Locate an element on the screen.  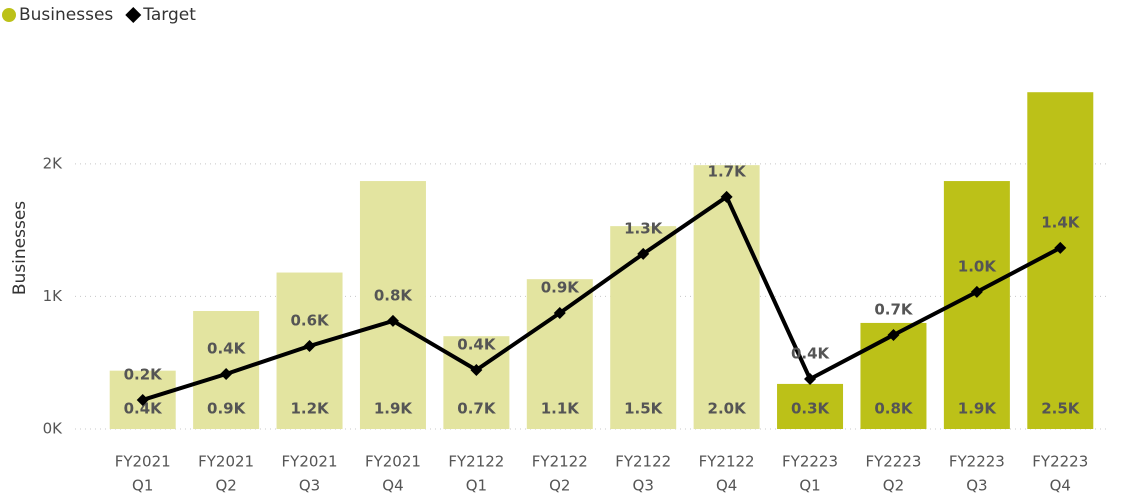
bar-value-label: 0.7K is located at coordinates (477, 409).